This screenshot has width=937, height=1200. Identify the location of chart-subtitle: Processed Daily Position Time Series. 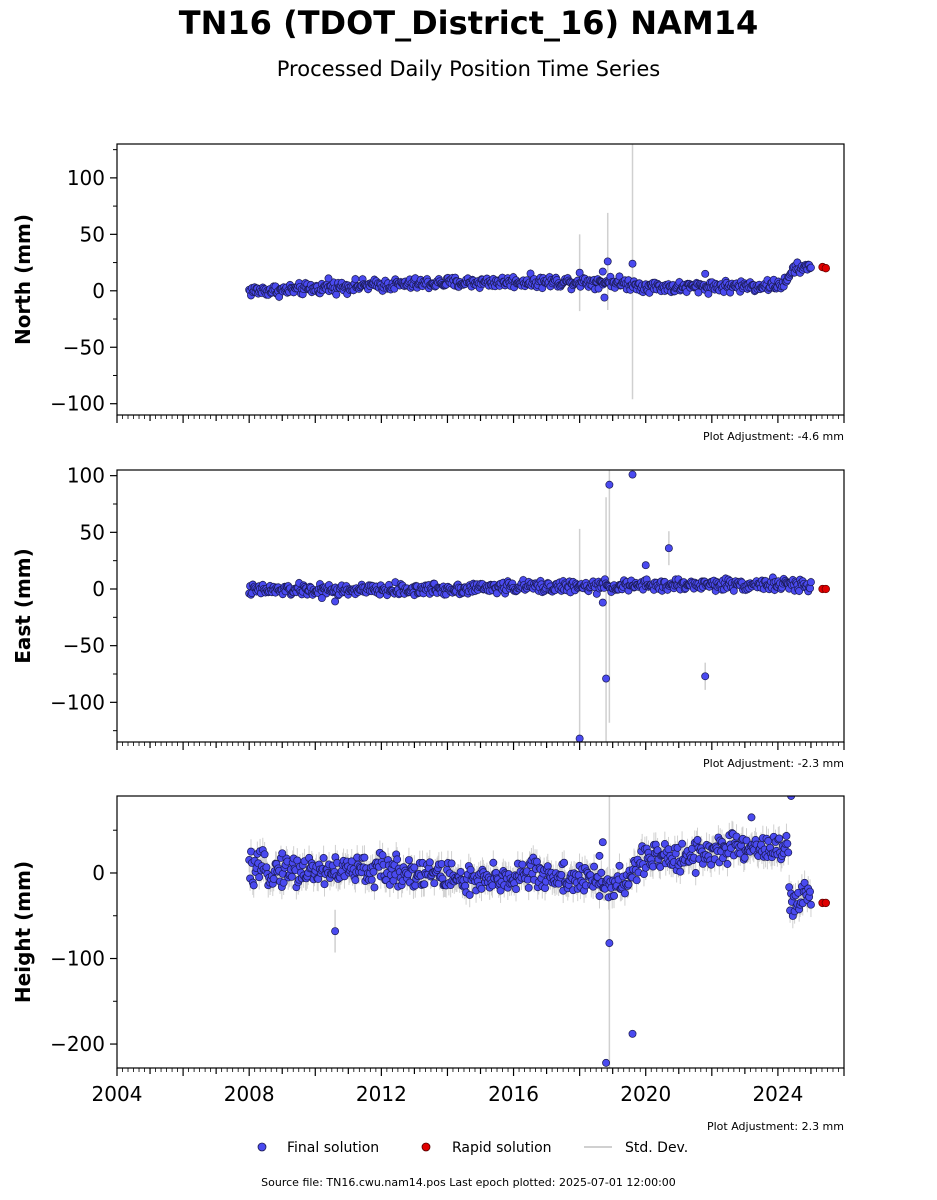
(468, 69).